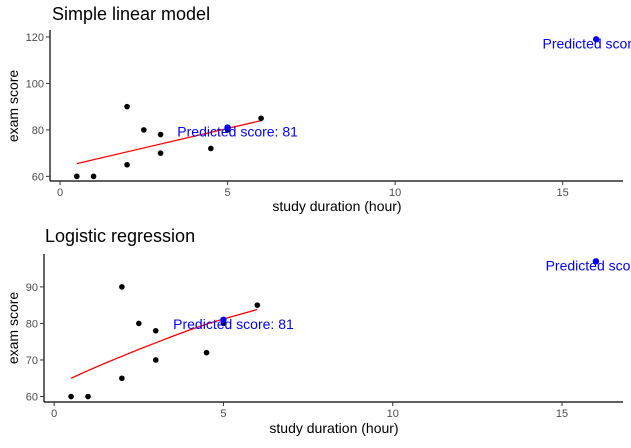 This screenshot has width=631, height=448. Describe the element at coordinates (32, 288) in the screenshot. I see `y-tick-label: 90` at that location.